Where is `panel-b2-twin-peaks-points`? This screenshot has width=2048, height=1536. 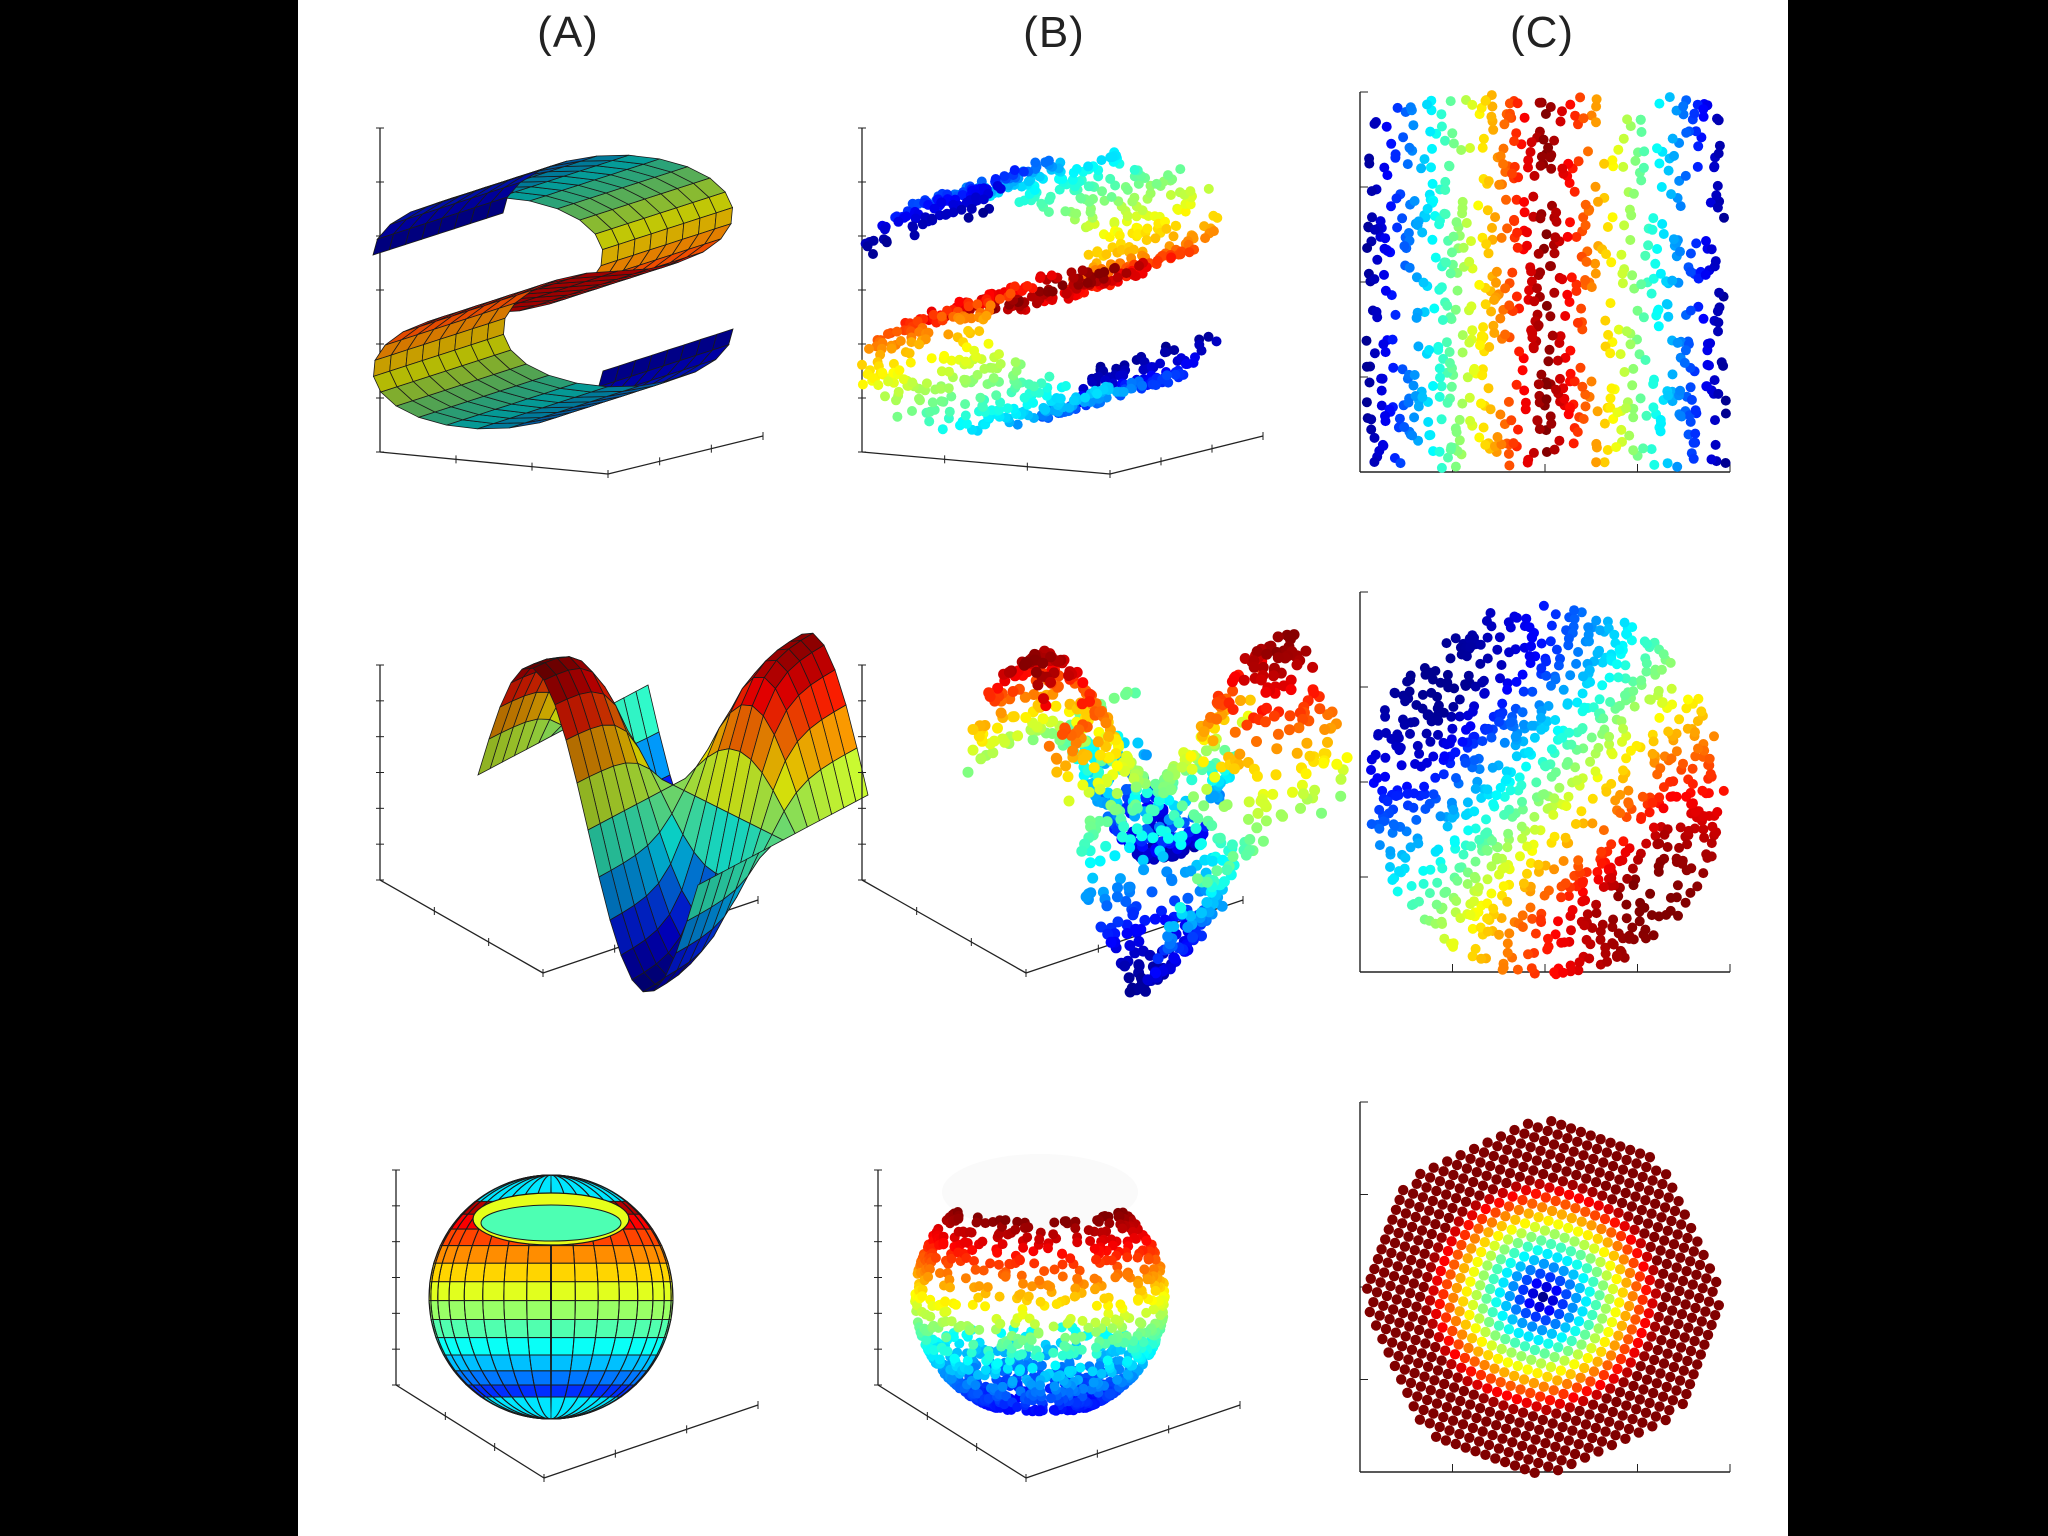
panel-b2-twin-peaks-points is located at coordinates (1105, 813).